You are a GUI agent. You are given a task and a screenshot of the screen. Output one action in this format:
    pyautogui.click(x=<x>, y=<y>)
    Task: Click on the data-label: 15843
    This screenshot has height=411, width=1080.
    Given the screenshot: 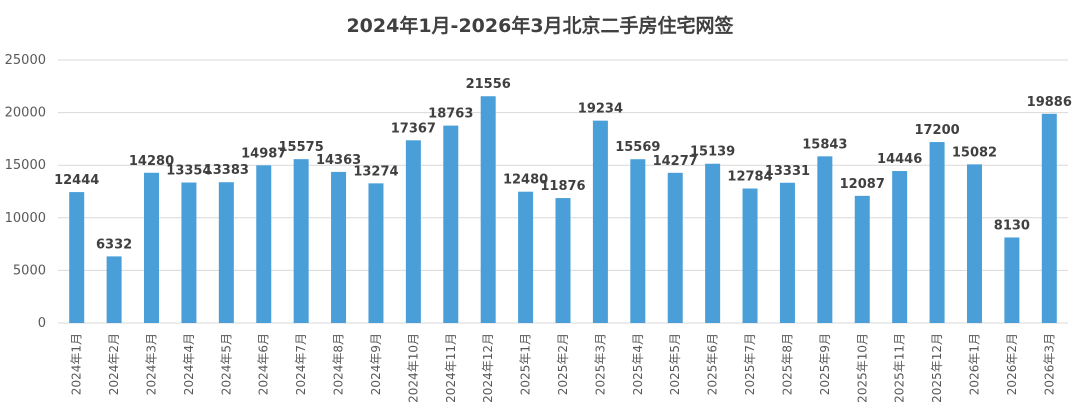 What is the action you would take?
    pyautogui.click(x=824, y=144)
    